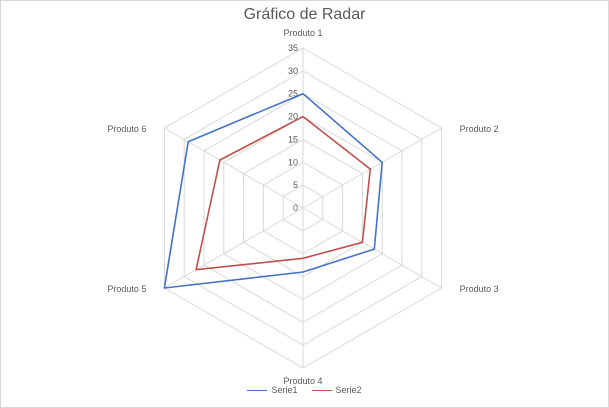 Image resolution: width=609 pixels, height=408 pixels. Describe the element at coordinates (293, 139) in the screenshot. I see `tick-label-15: 15` at that location.